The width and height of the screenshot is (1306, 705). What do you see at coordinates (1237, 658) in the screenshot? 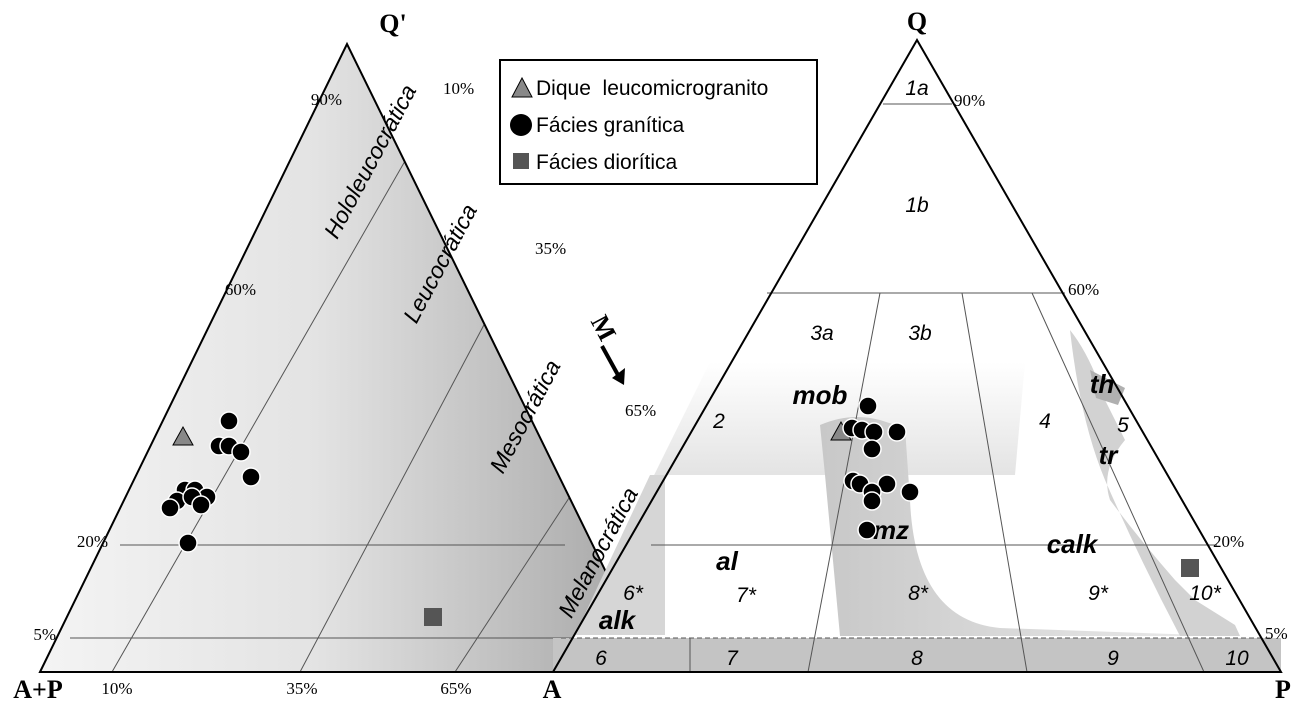
I see `field-10: 10` at bounding box center [1237, 658].